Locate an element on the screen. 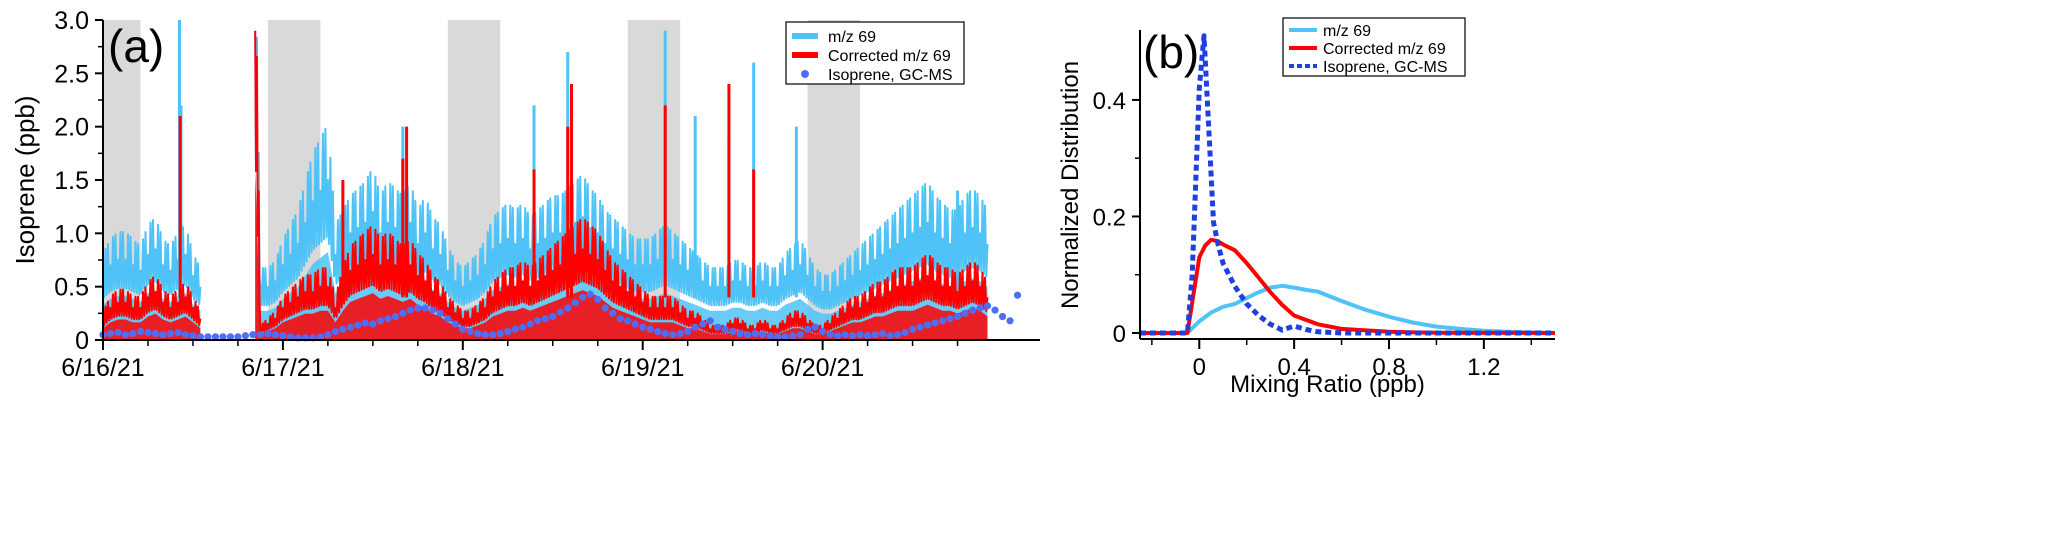 This screenshot has height=533, width=2067. legend-a-label-2: Isoprene, GC-MS is located at coordinates (890, 75).